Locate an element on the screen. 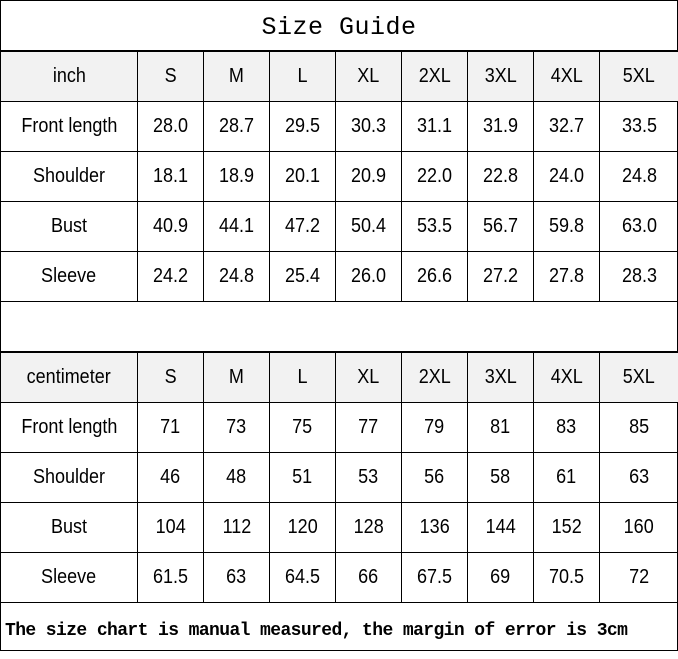 This screenshot has width=678, height=659. measurement-value-text: 53.5 is located at coordinates (434, 226).